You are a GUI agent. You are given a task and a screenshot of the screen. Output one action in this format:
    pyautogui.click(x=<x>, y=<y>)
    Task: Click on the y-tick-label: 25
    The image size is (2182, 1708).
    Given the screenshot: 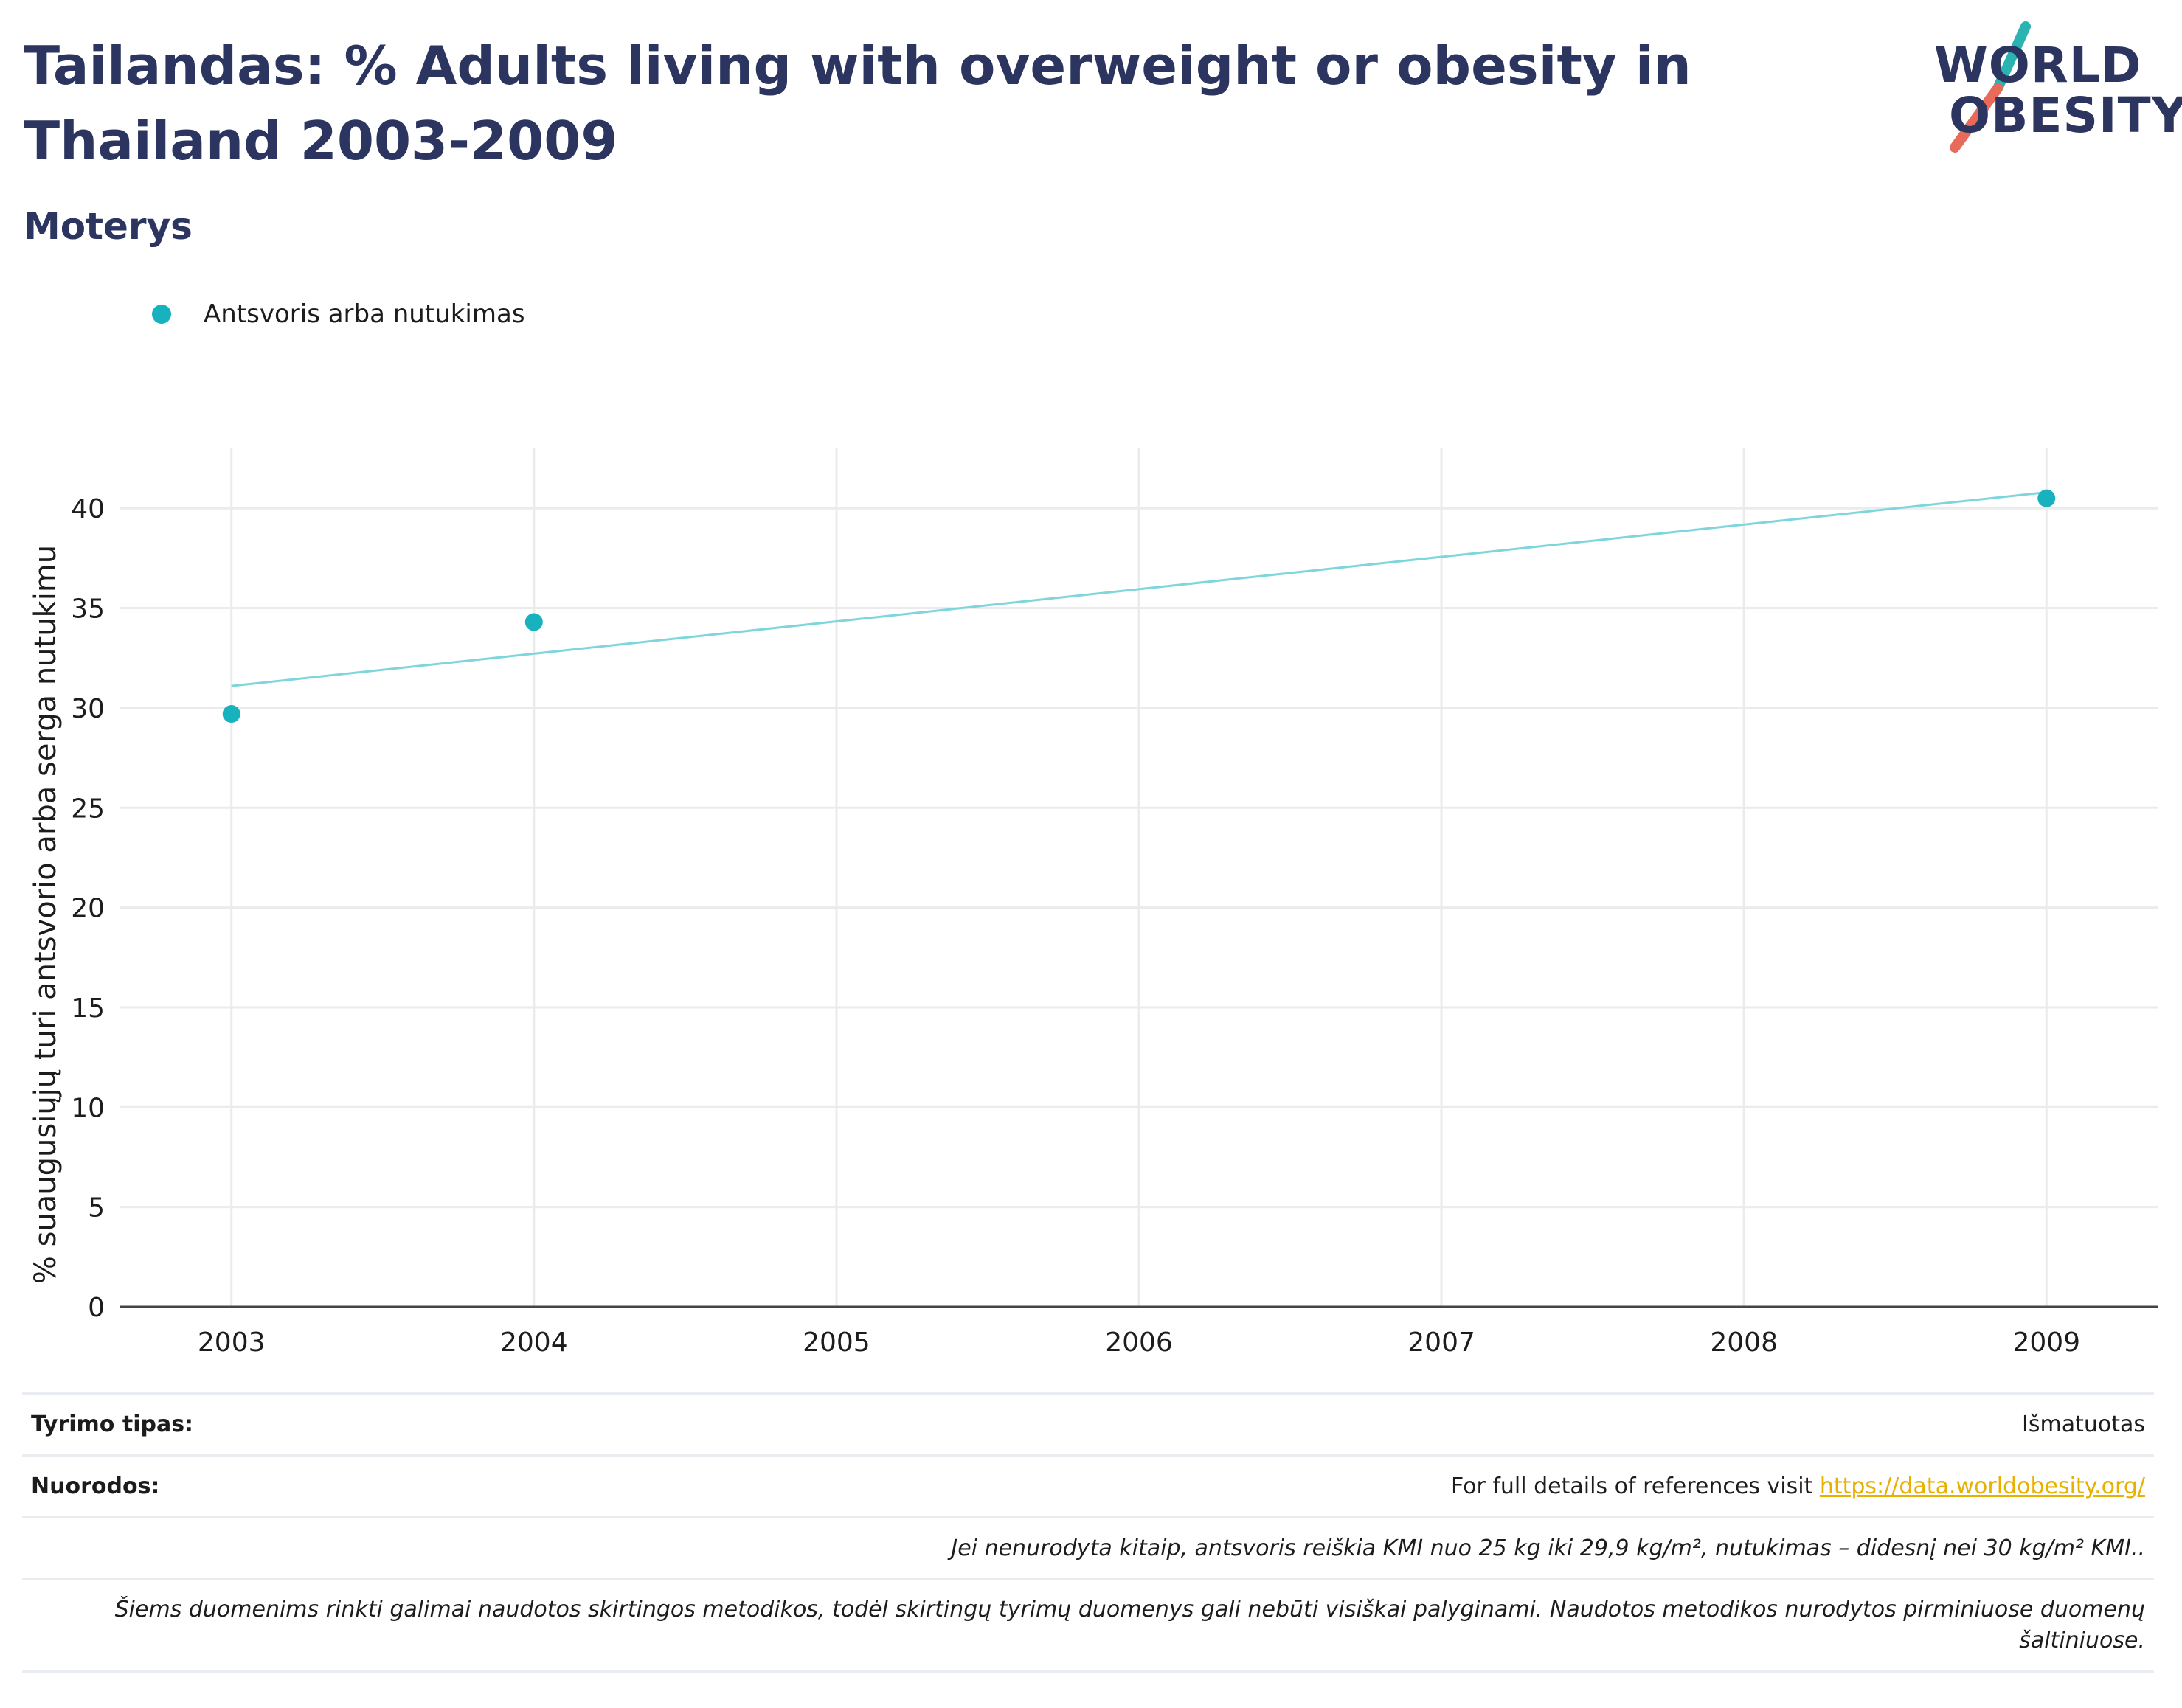 What is the action you would take?
    pyautogui.click(x=88, y=809)
    